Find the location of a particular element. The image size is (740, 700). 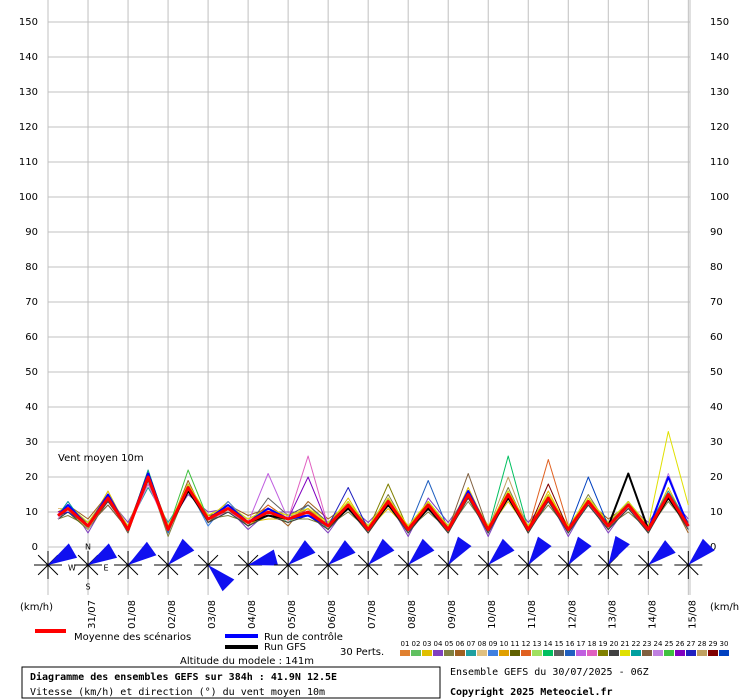

legend-pert-label: 12 is located at coordinates (526, 644).